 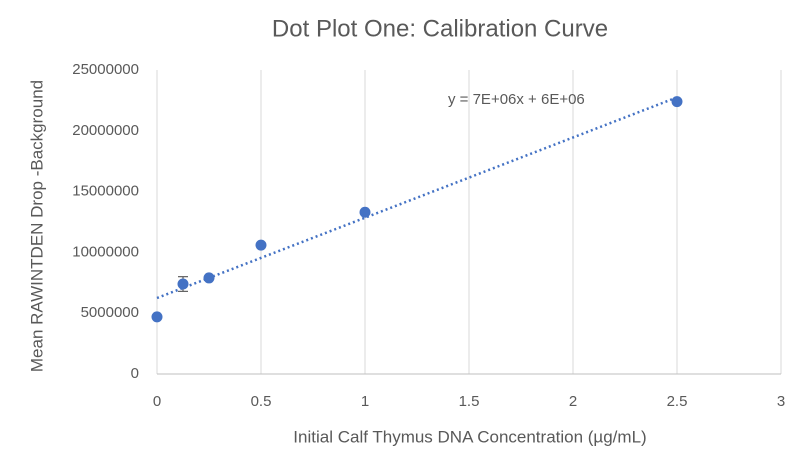 I want to click on y-tick-label: 10000000, so click(x=105, y=251).